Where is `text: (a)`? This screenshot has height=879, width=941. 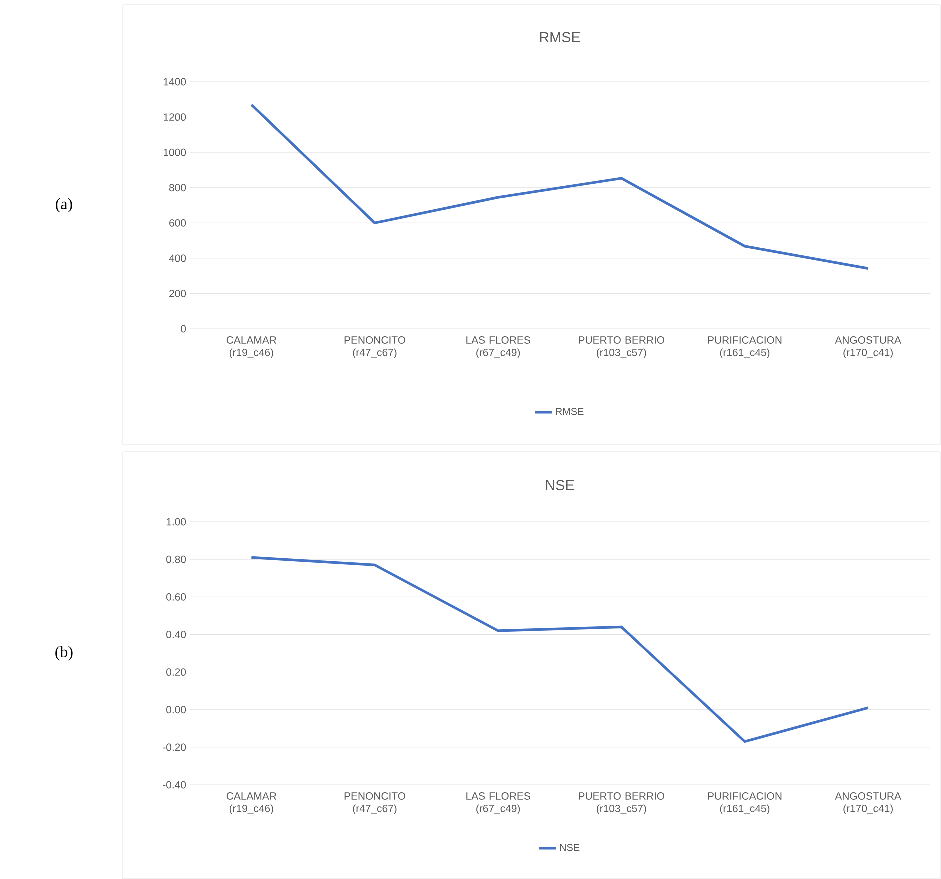 text: (a) is located at coordinates (64, 205).